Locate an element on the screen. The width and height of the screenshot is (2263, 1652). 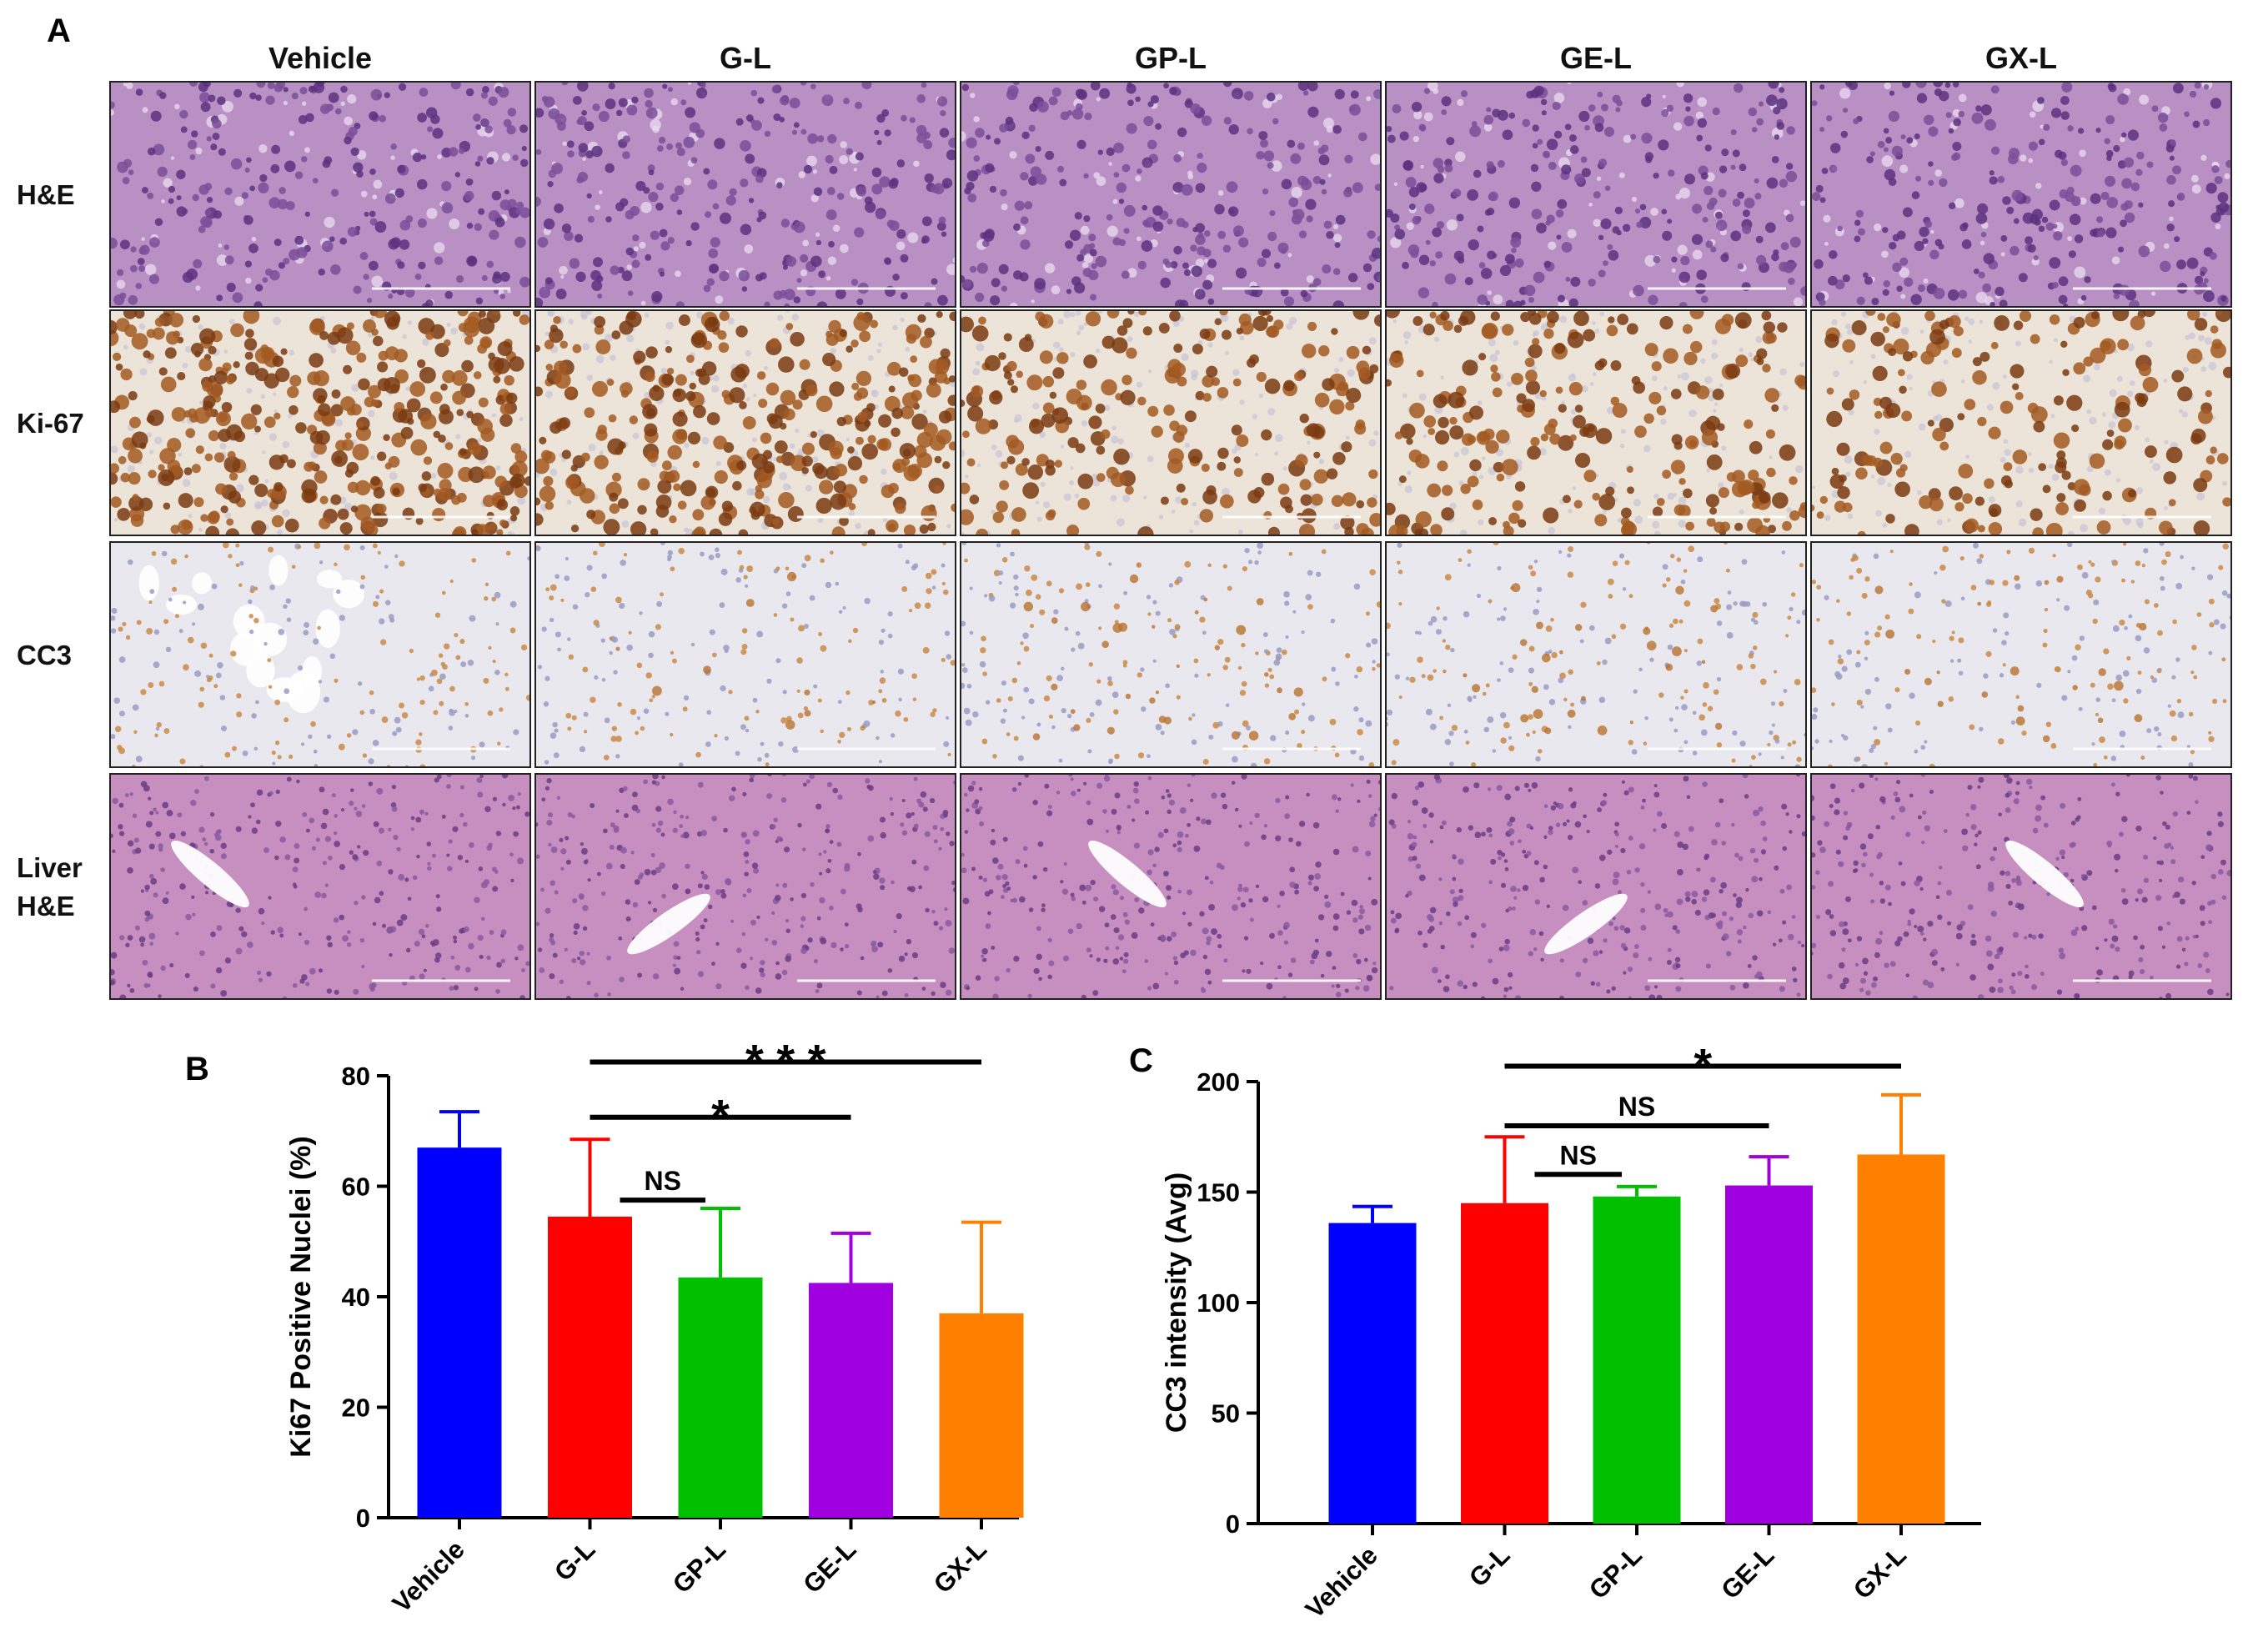
y-axis-title: CC3 intensity (Avg) is located at coordinates (1177, 1302).